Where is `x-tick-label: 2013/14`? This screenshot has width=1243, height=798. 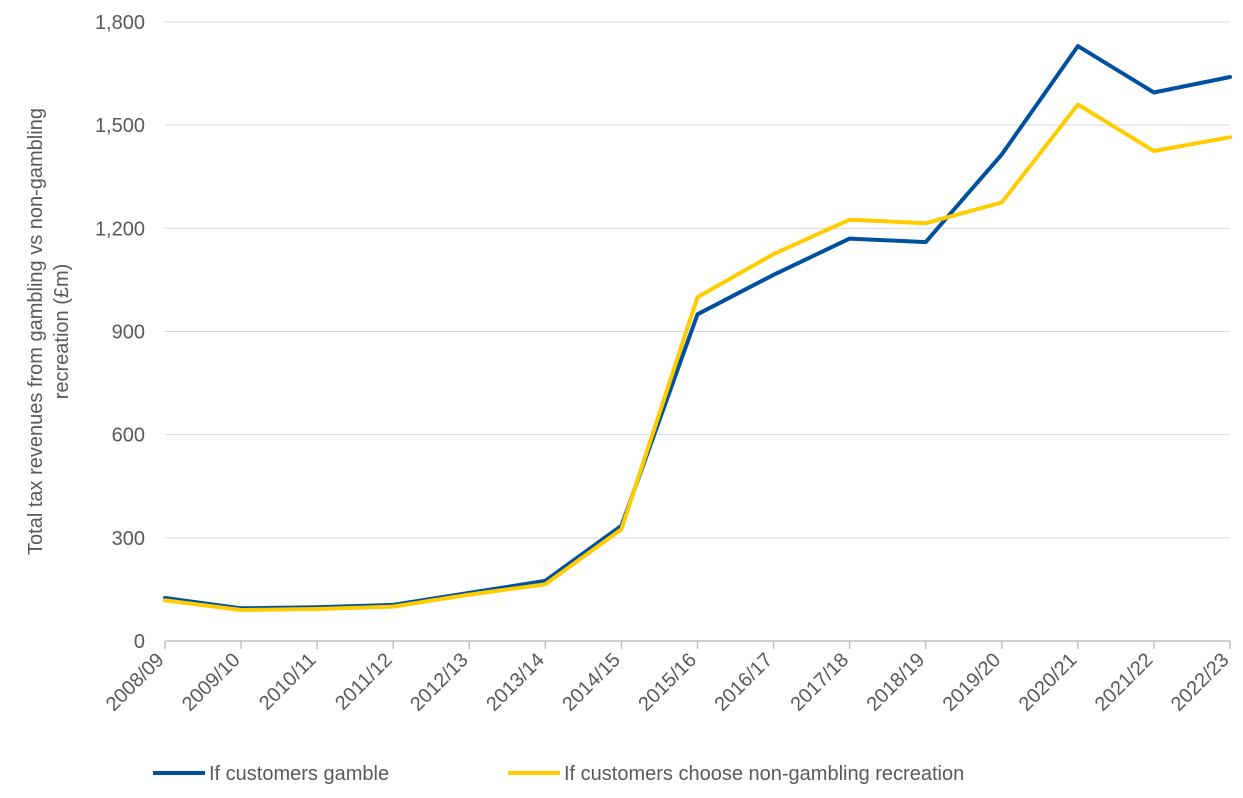 x-tick-label: 2013/14 is located at coordinates (515, 682).